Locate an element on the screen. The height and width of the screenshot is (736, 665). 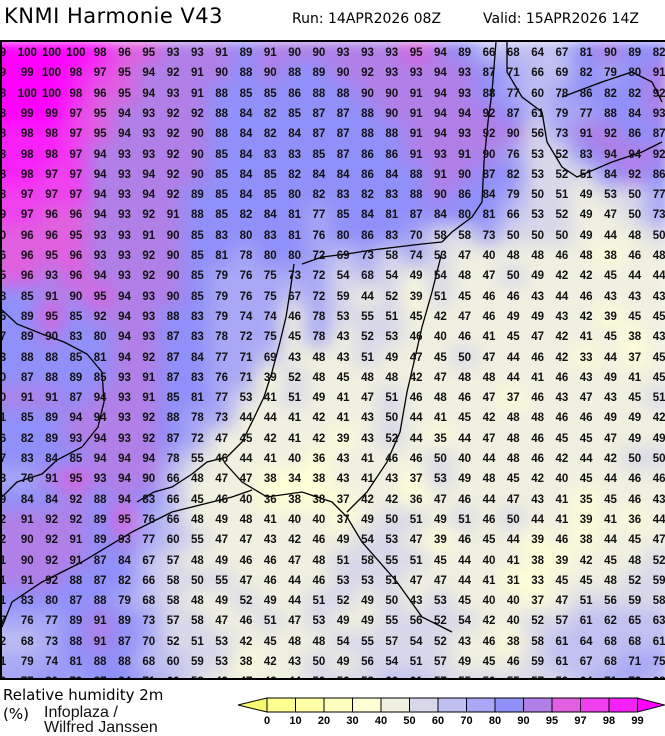
grid-value: 39 is located at coordinates (440, 540).